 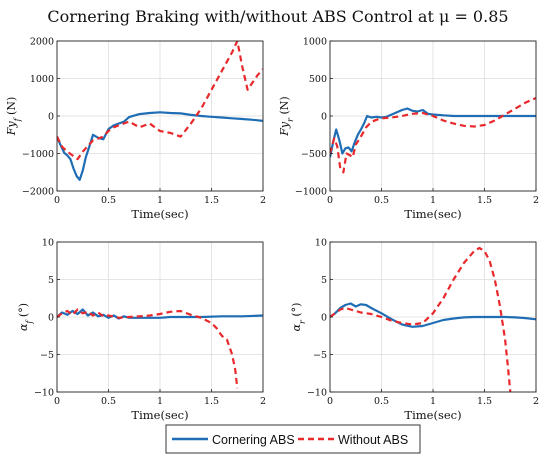 What do you see at coordinates (318, 79) in the screenshot?
I see `y-tick-label: 500` at bounding box center [318, 79].